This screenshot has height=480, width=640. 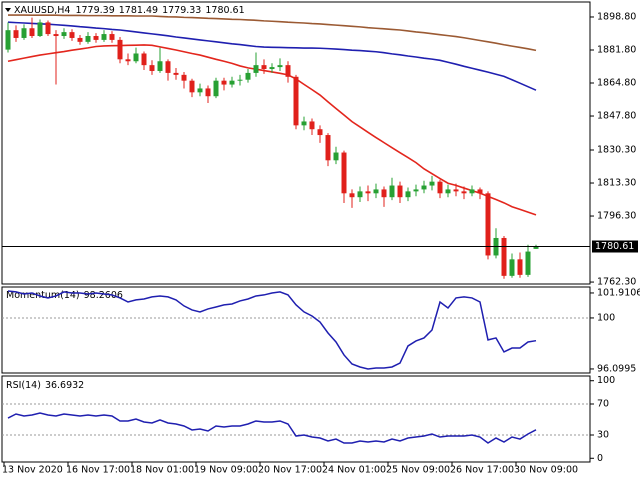 I want to click on low-value: 1779.33, so click(x=181, y=10).